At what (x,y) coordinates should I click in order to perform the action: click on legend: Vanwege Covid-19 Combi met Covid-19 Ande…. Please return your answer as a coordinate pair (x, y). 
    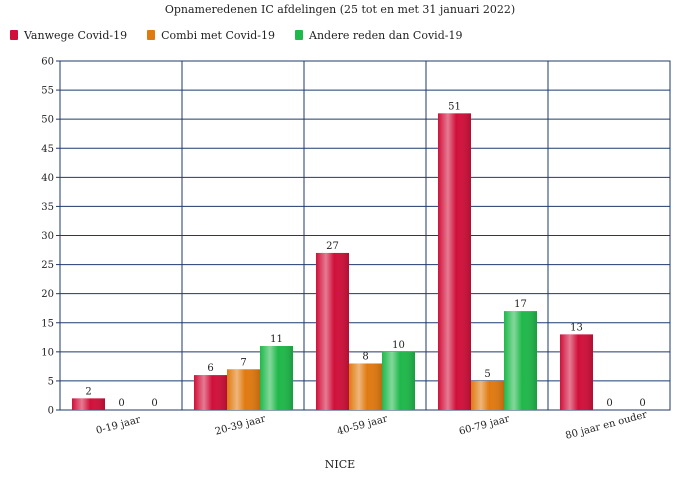
    Looking at the image, I should click on (246, 35).